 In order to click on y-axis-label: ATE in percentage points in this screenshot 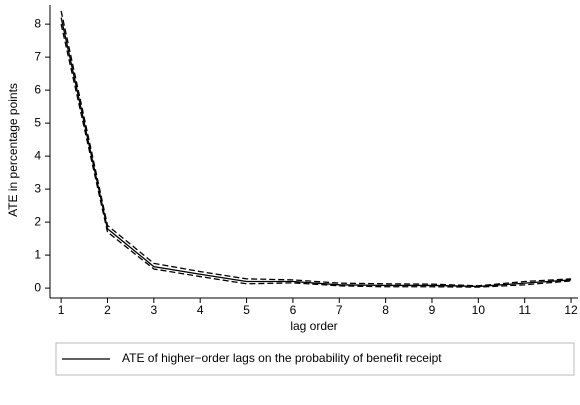, I will do `click(13, 150)`.